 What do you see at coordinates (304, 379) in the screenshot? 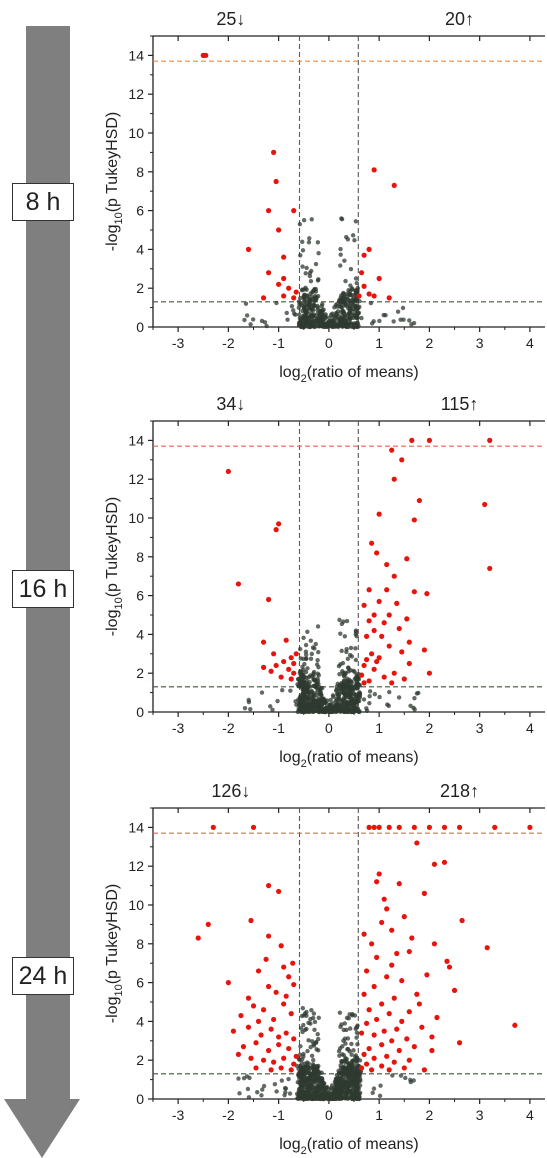
I see `x-axis-label-sub: 2` at bounding box center [304, 379].